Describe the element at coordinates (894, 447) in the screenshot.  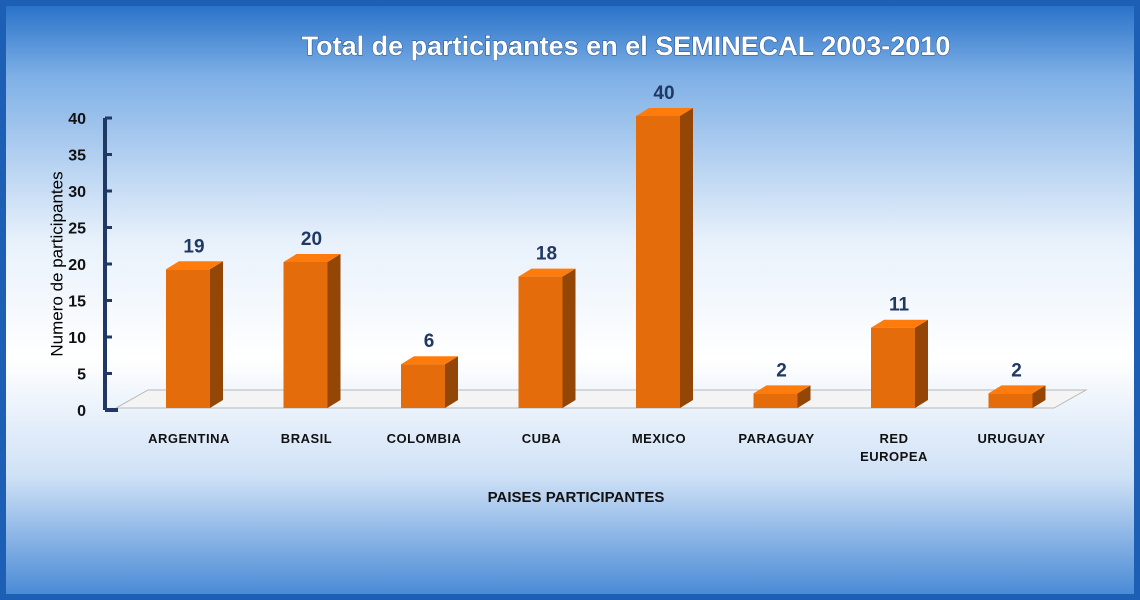
I see `x-tick-label: RED EUROPEA` at that location.